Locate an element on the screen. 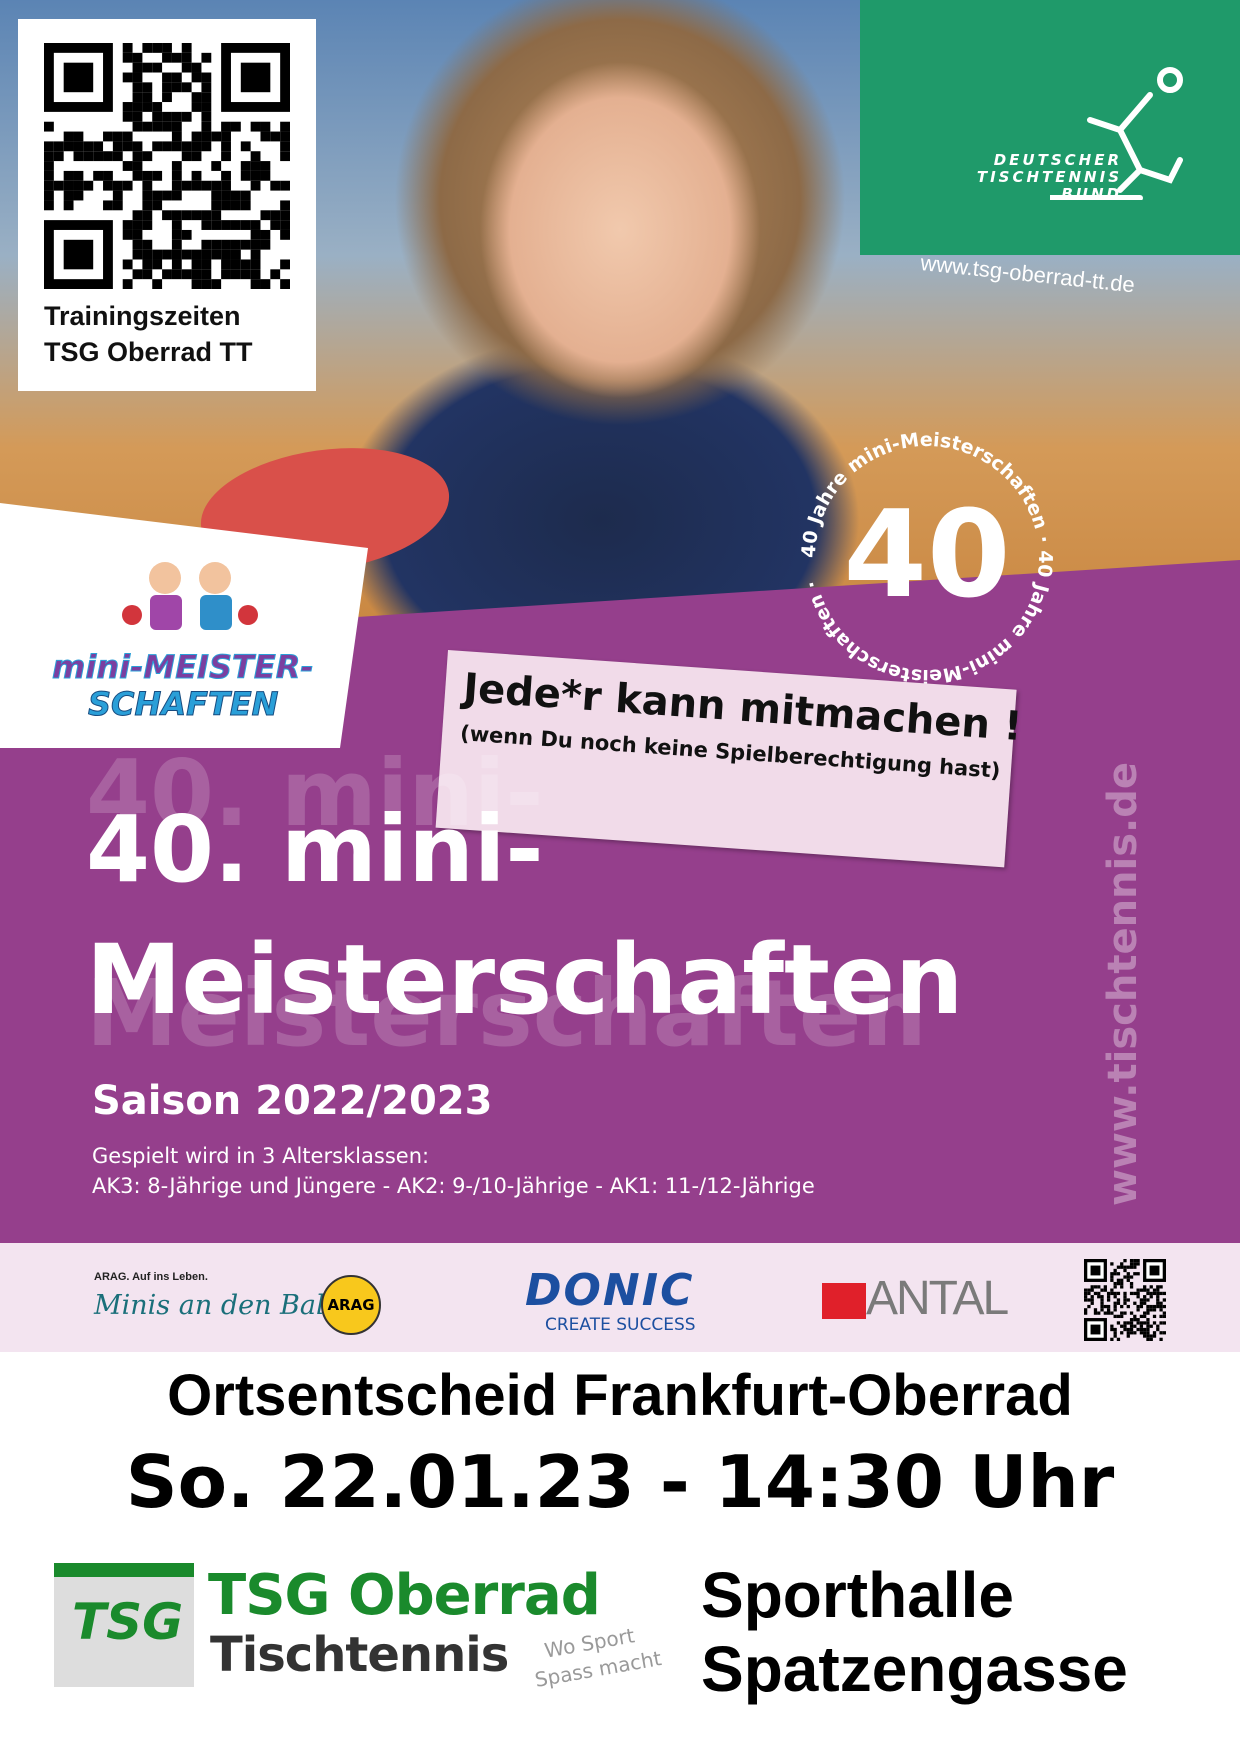  anniversary-number: 40 is located at coordinates (927, 555).